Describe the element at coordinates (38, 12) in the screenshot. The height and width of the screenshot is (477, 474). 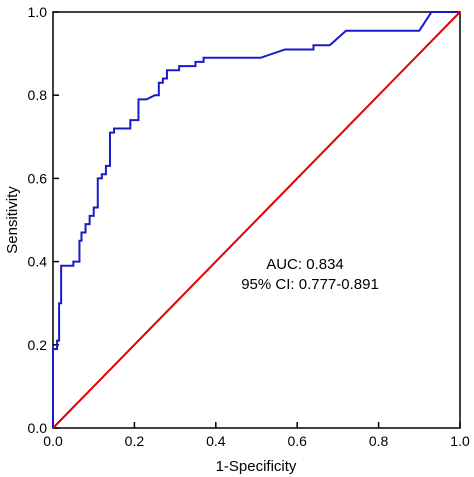
I see `y-tick-label: 1.0` at that location.